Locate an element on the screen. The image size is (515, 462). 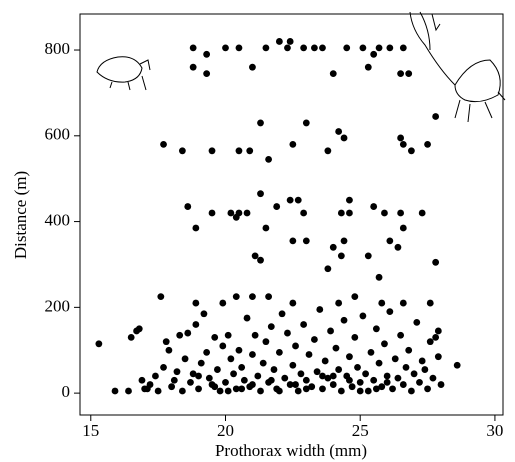
x-tick-label: 15 is located at coordinates (90, 430).